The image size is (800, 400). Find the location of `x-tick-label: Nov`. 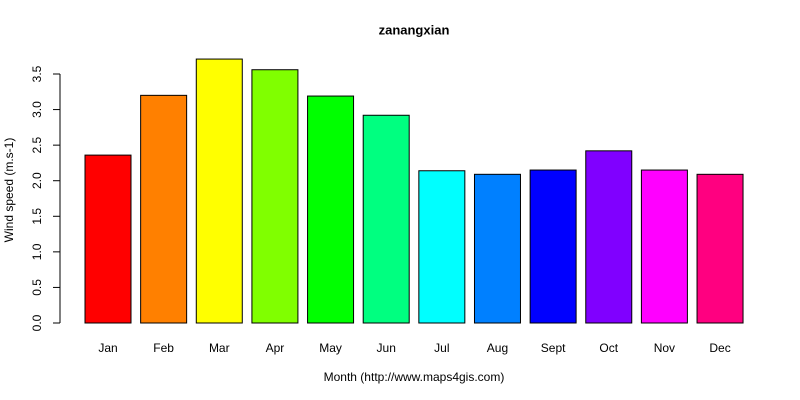

x-tick-label: Nov is located at coordinates (664, 348).